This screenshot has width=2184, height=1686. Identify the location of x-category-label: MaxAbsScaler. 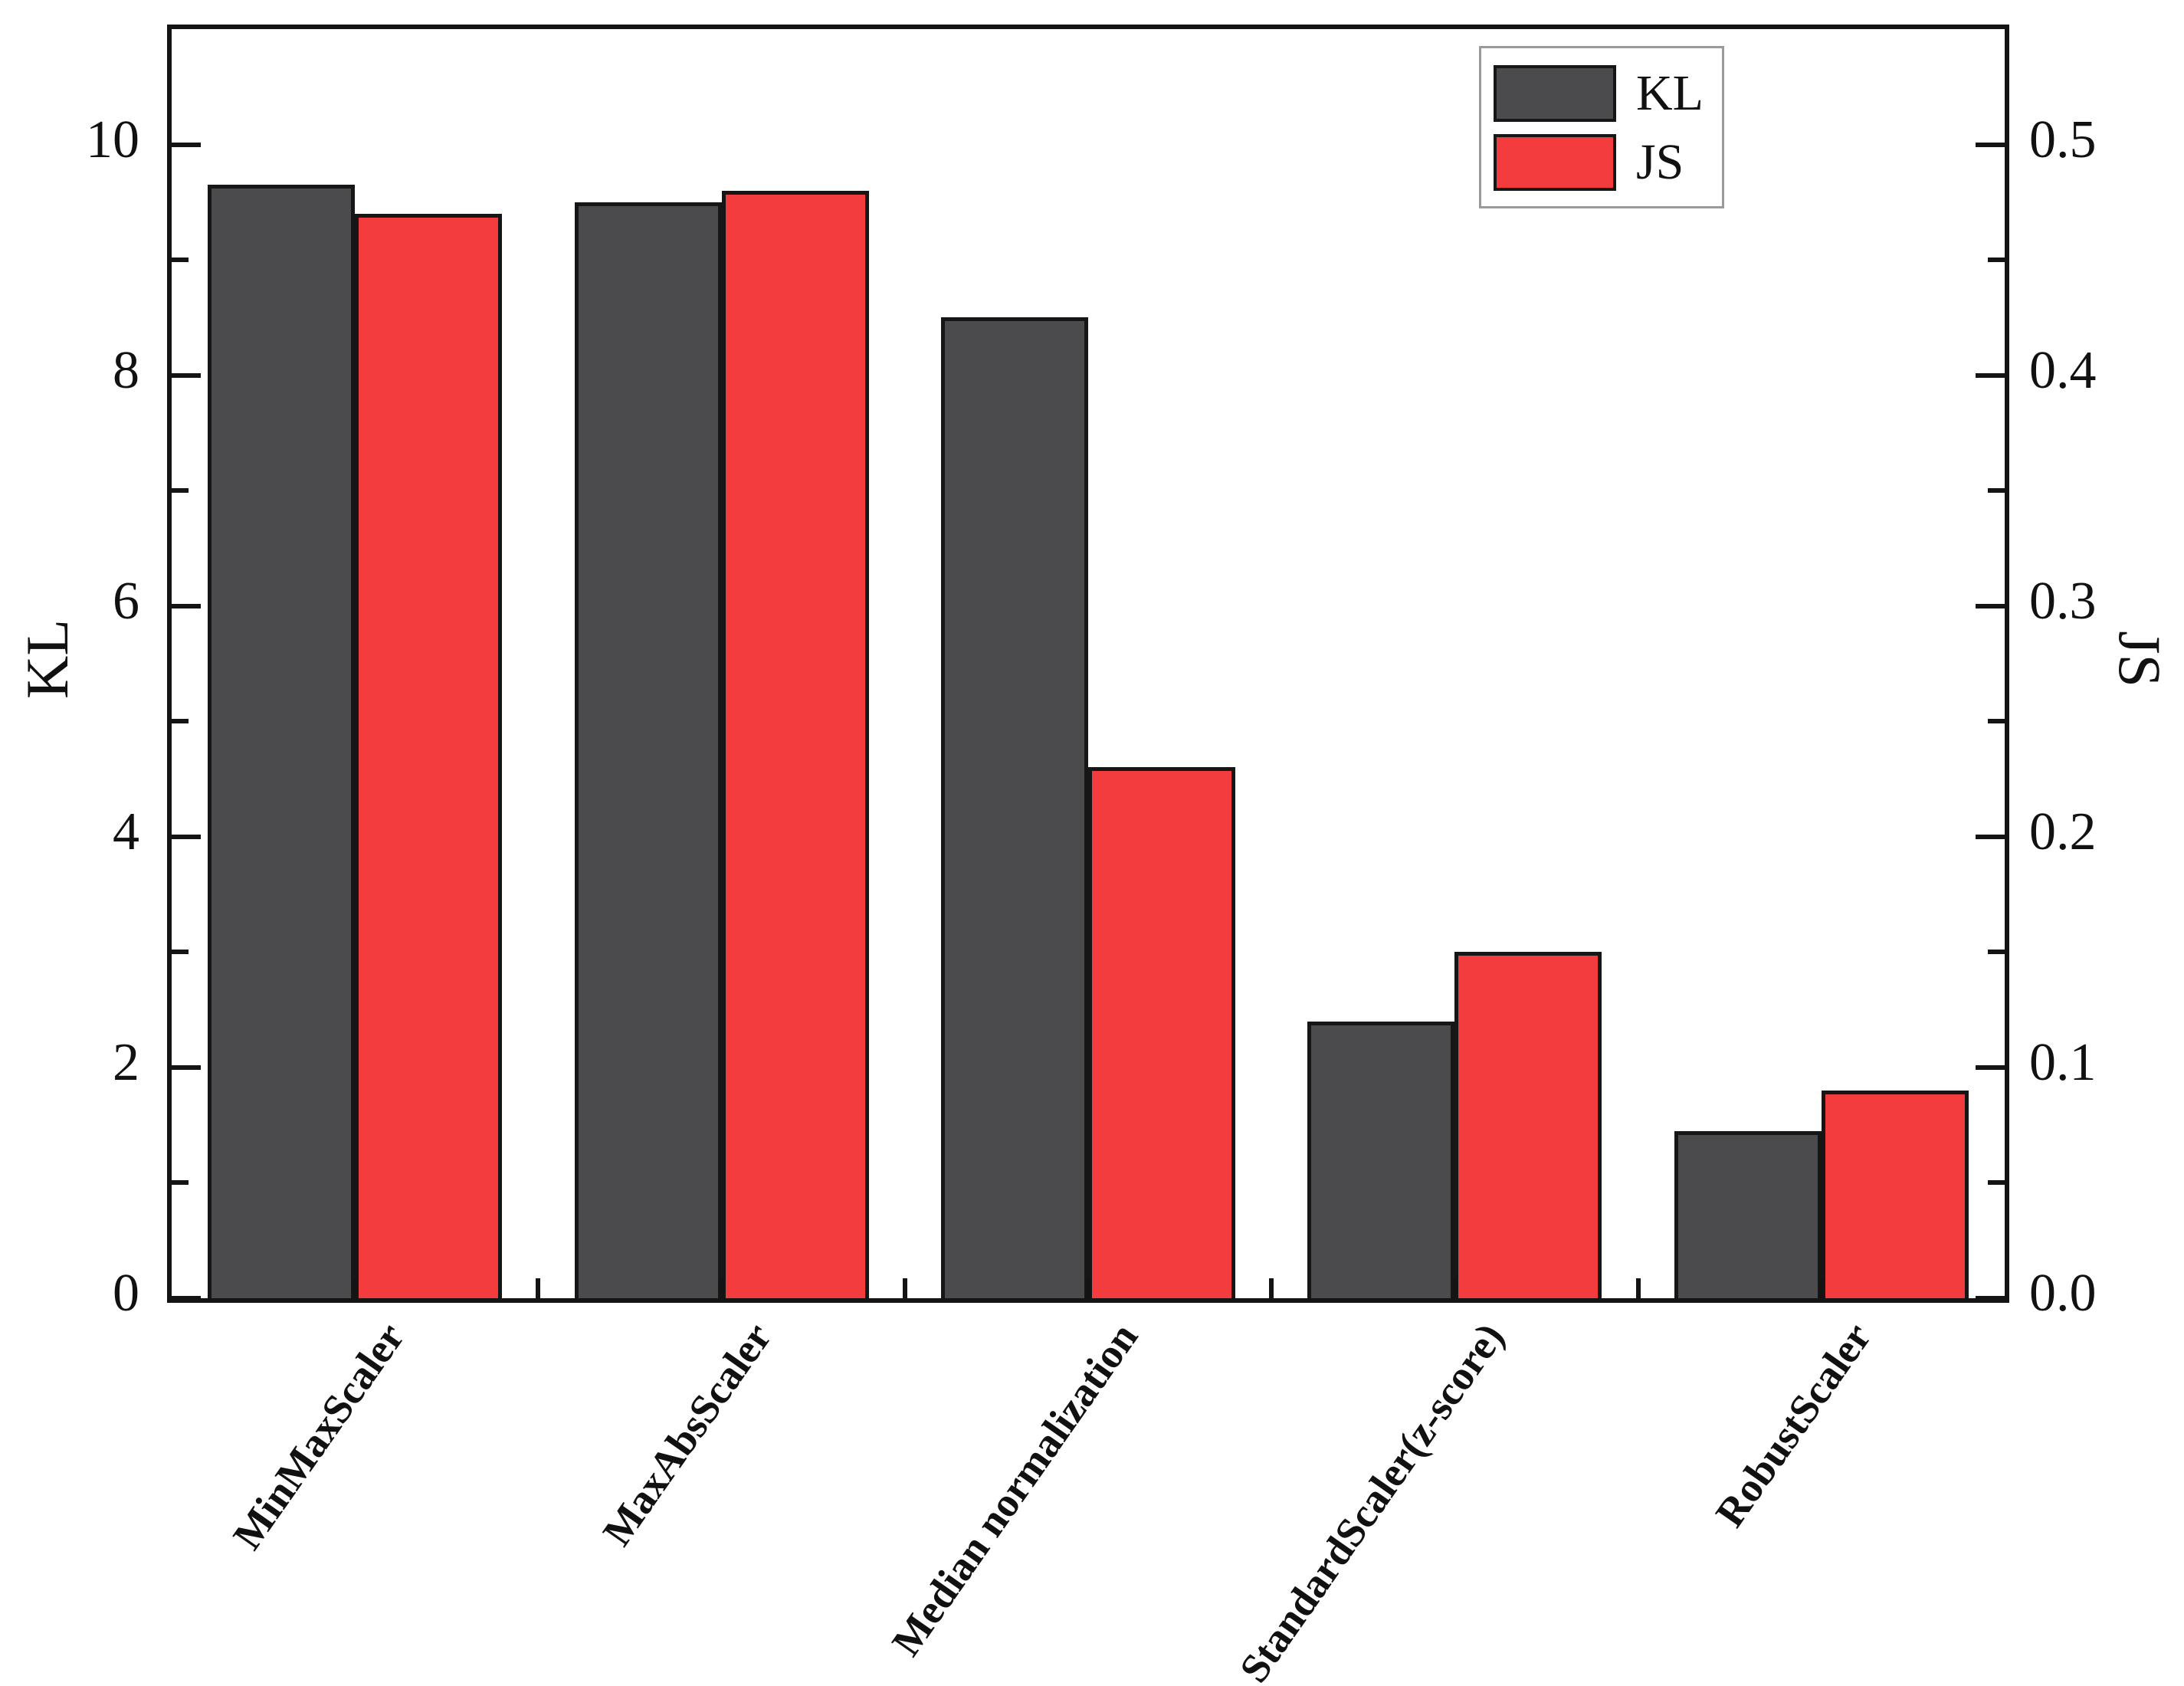
(686, 1434).